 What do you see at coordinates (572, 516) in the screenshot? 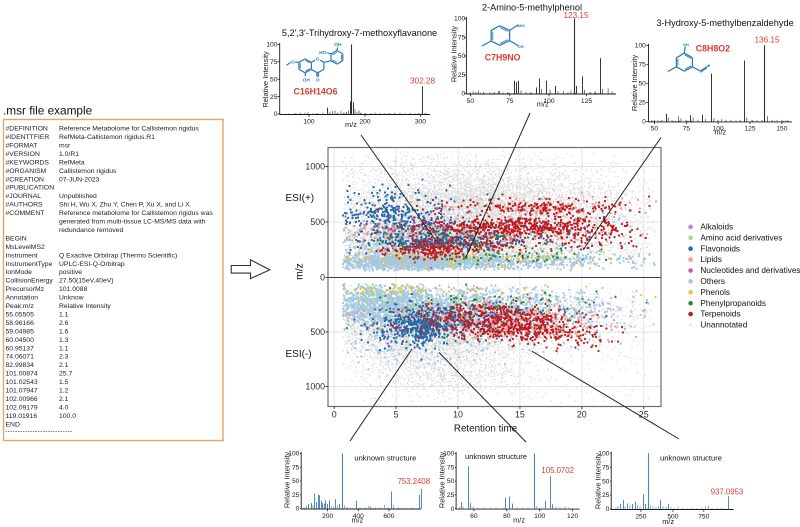
I see `svg-text: 120` at bounding box center [572, 516].